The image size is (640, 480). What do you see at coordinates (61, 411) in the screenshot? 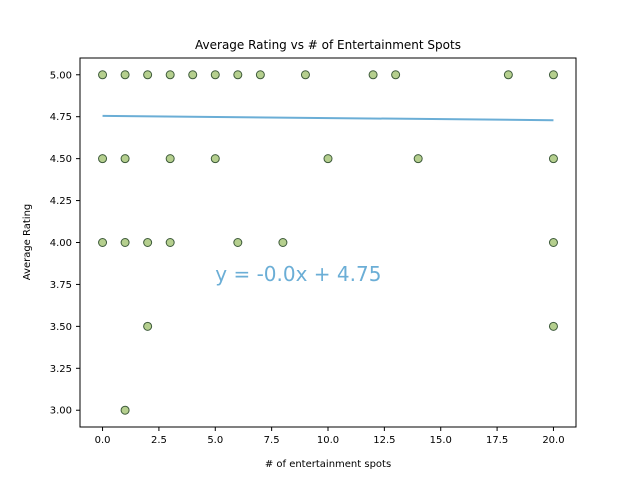
I see `y-tick-label: 3.00` at bounding box center [61, 411].